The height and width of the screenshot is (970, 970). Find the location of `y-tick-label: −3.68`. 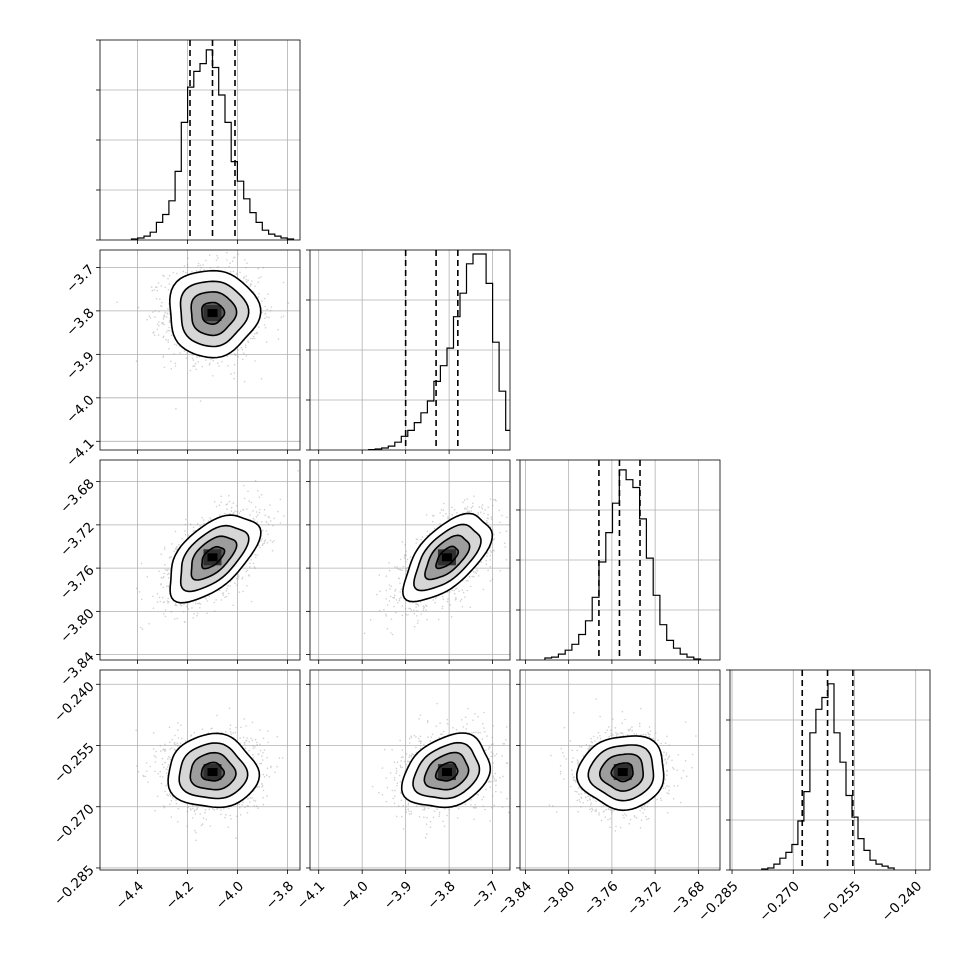

y-tick-label: −3.68 is located at coordinates (77, 496).